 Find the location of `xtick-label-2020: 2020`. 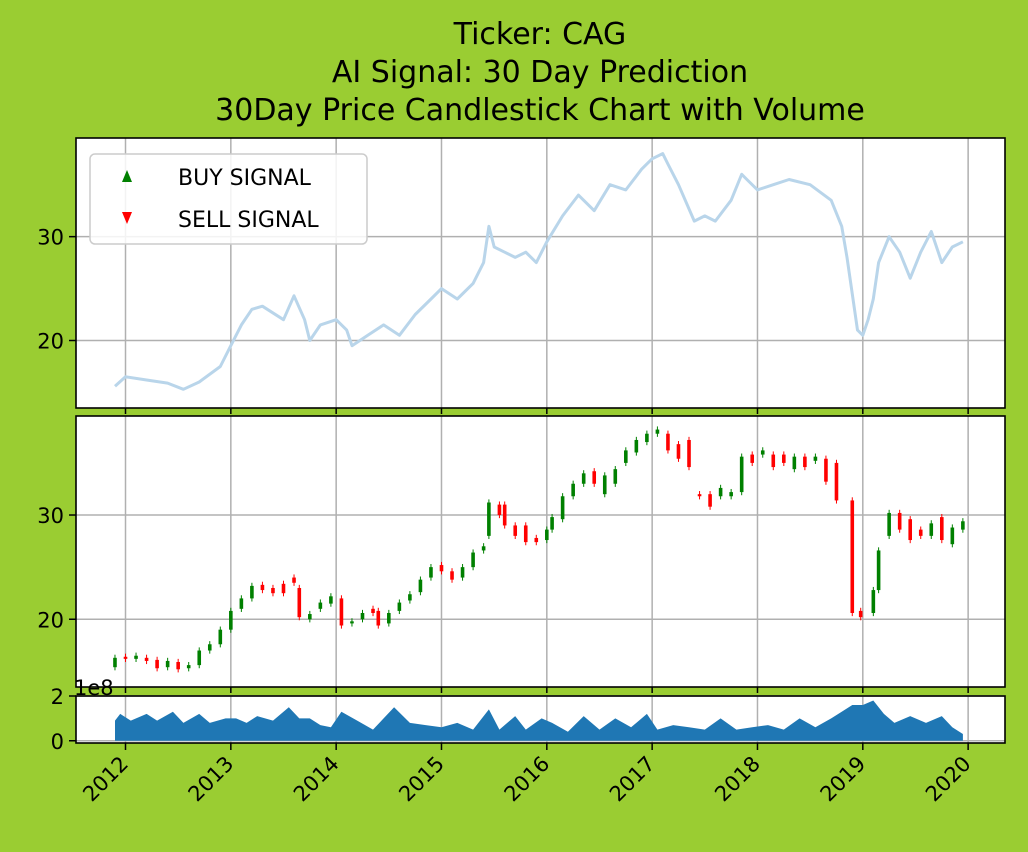

xtick-label-2020: 2020 is located at coordinates (948, 779).